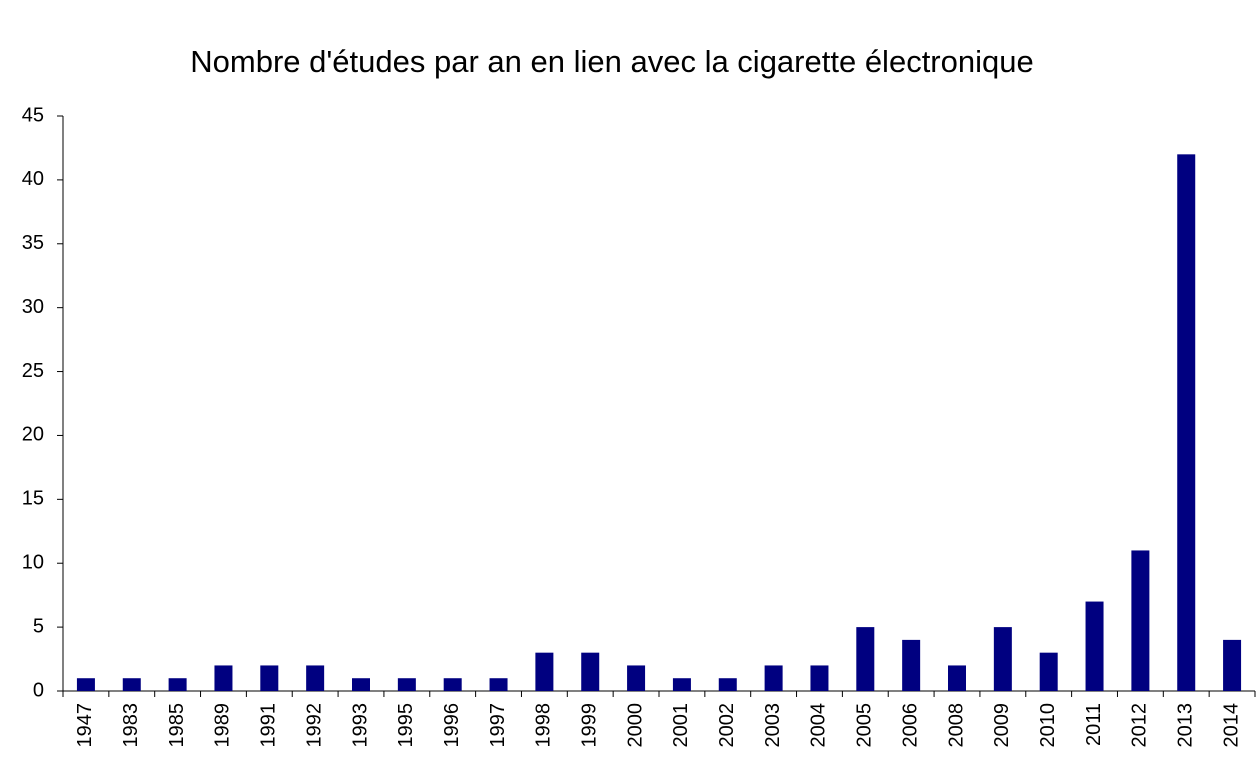 The height and width of the screenshot is (772, 1260). Describe the element at coordinates (314, 725) in the screenshot. I see `x-tick-label: 1992` at that location.